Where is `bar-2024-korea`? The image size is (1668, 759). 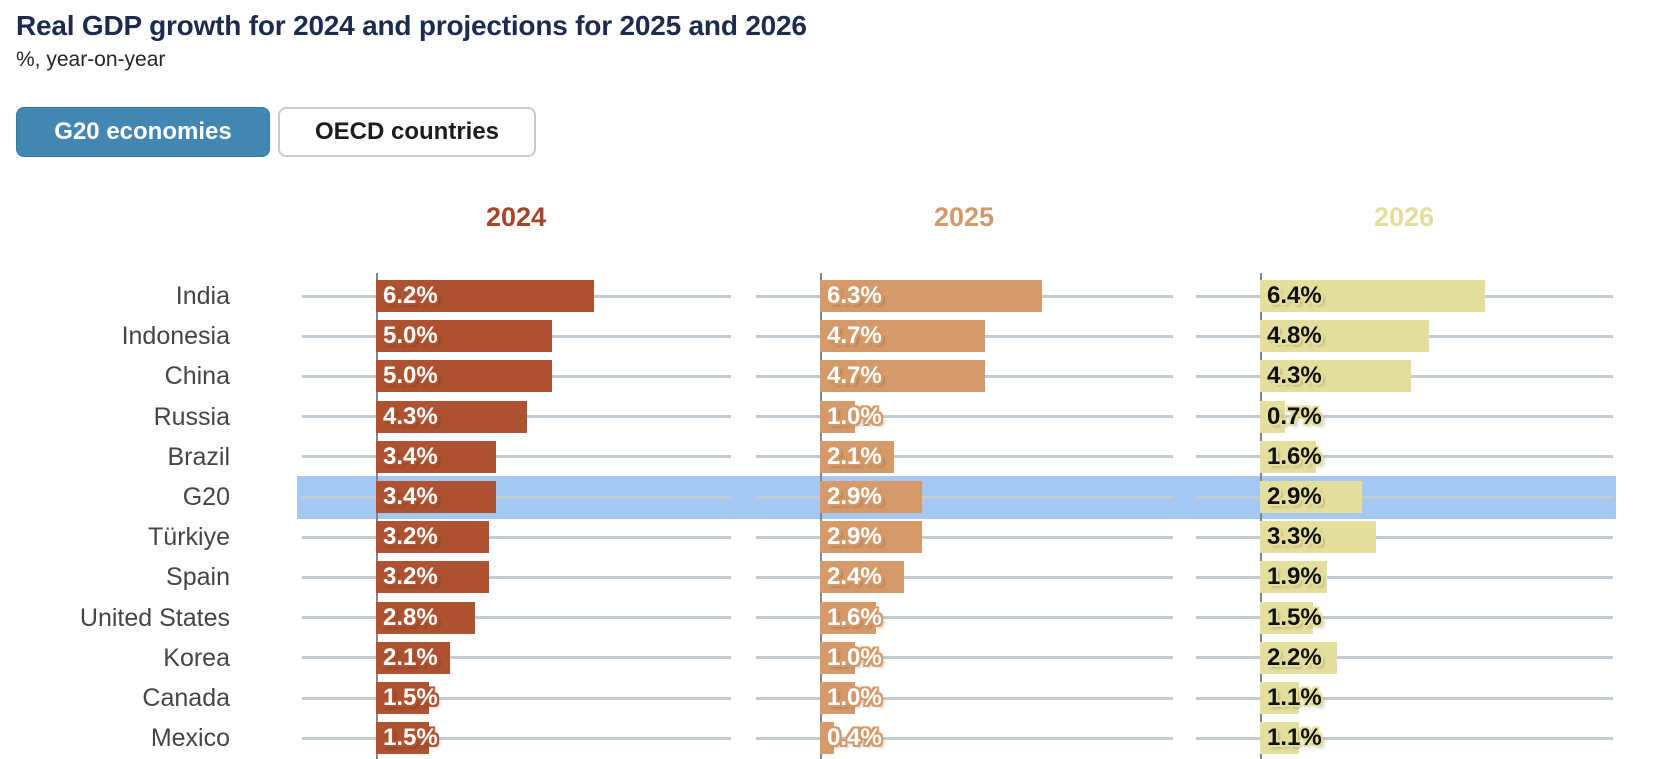 bar-2024-korea is located at coordinates (413, 657).